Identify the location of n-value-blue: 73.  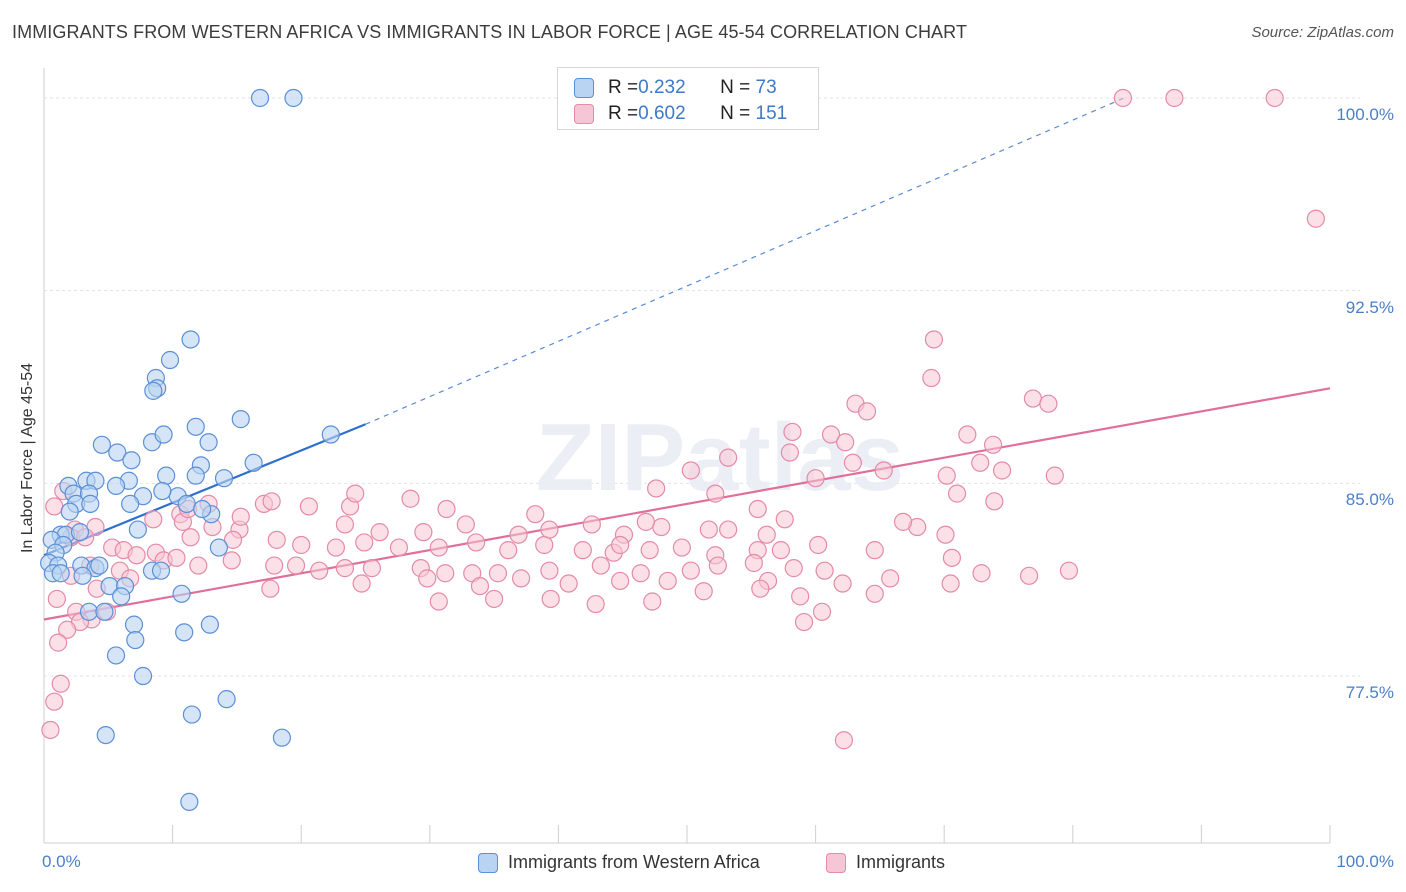
(766, 87).